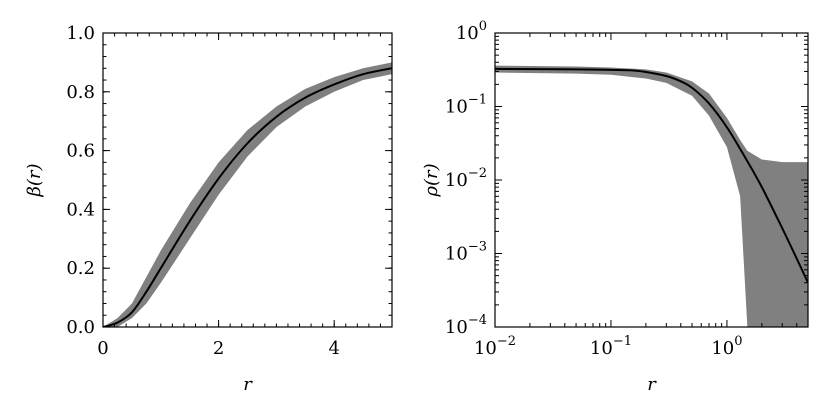 The width and height of the screenshot is (831, 416). I want to click on y-tick-label: 10⁻¹, so click(466, 105).